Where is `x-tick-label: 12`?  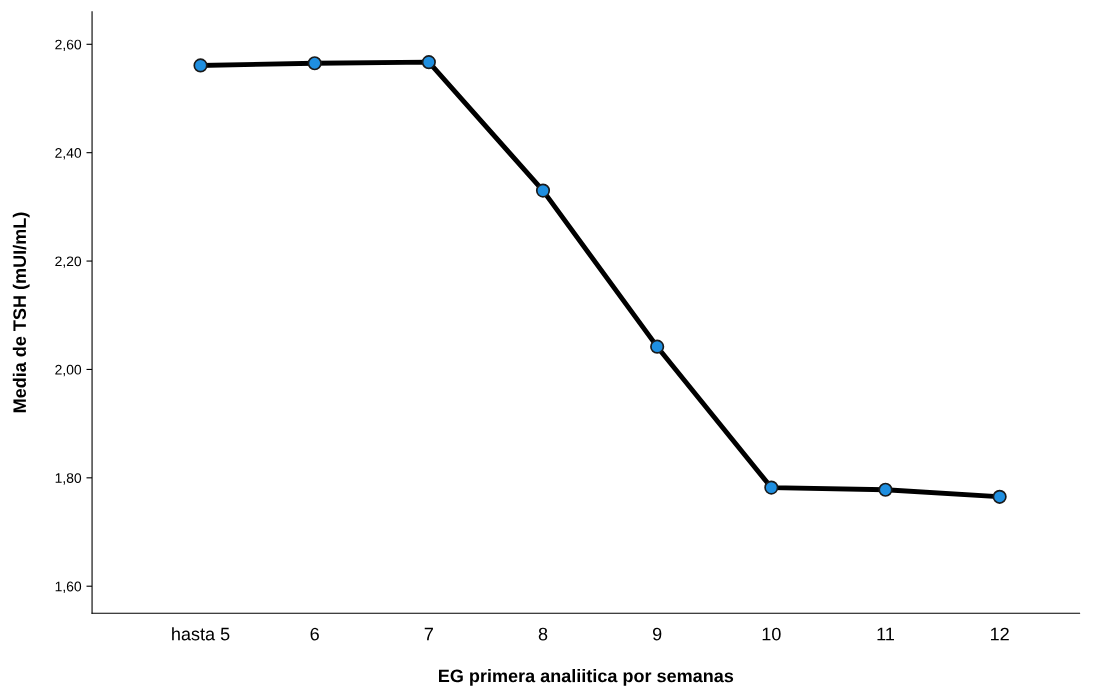 x-tick-label: 12 is located at coordinates (999, 634).